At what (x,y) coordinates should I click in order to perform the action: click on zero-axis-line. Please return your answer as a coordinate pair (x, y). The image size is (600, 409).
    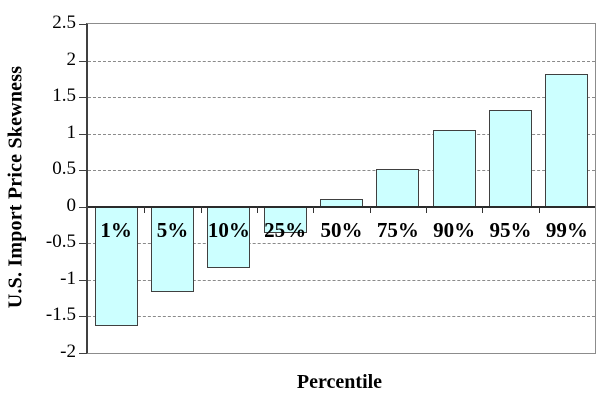
    Looking at the image, I should click on (341, 206).